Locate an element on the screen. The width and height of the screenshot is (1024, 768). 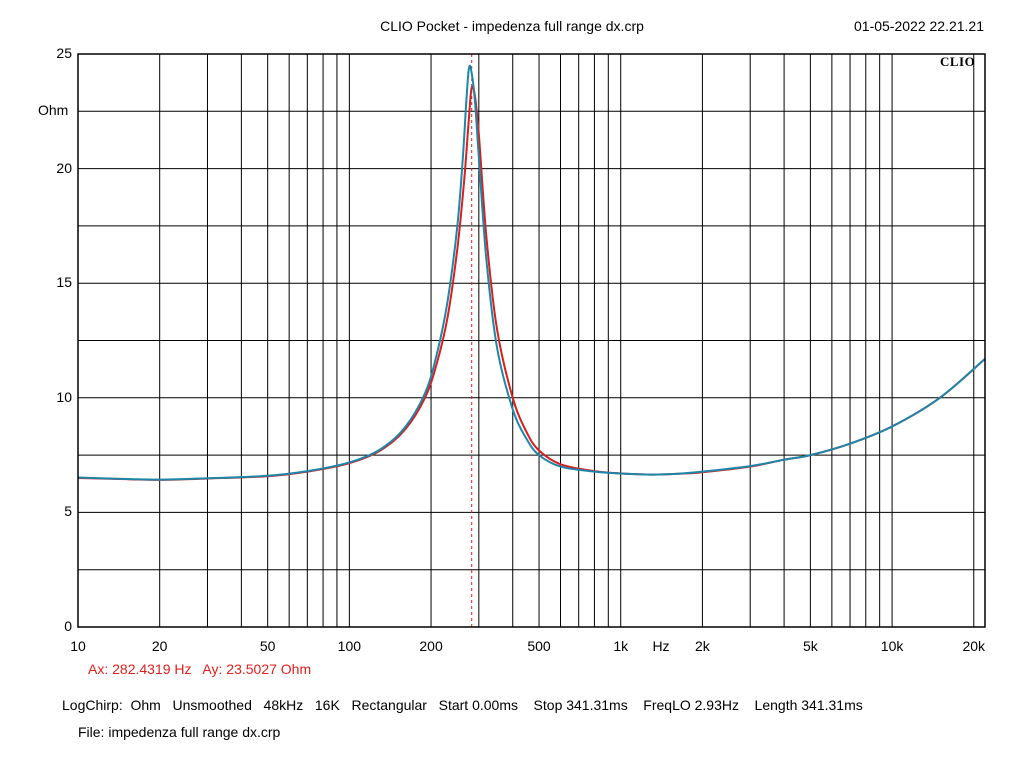
measurement-datetime: 01-05-2022 22.21.21 is located at coordinates (919, 26).